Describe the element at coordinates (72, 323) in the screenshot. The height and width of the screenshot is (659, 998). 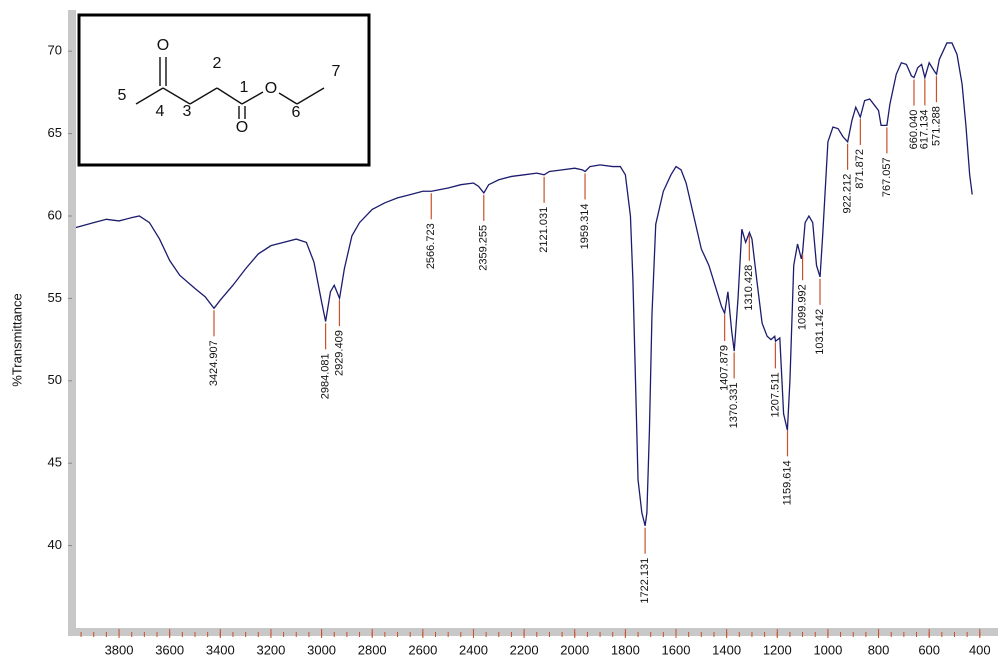
I see `y-axis-bar` at that location.